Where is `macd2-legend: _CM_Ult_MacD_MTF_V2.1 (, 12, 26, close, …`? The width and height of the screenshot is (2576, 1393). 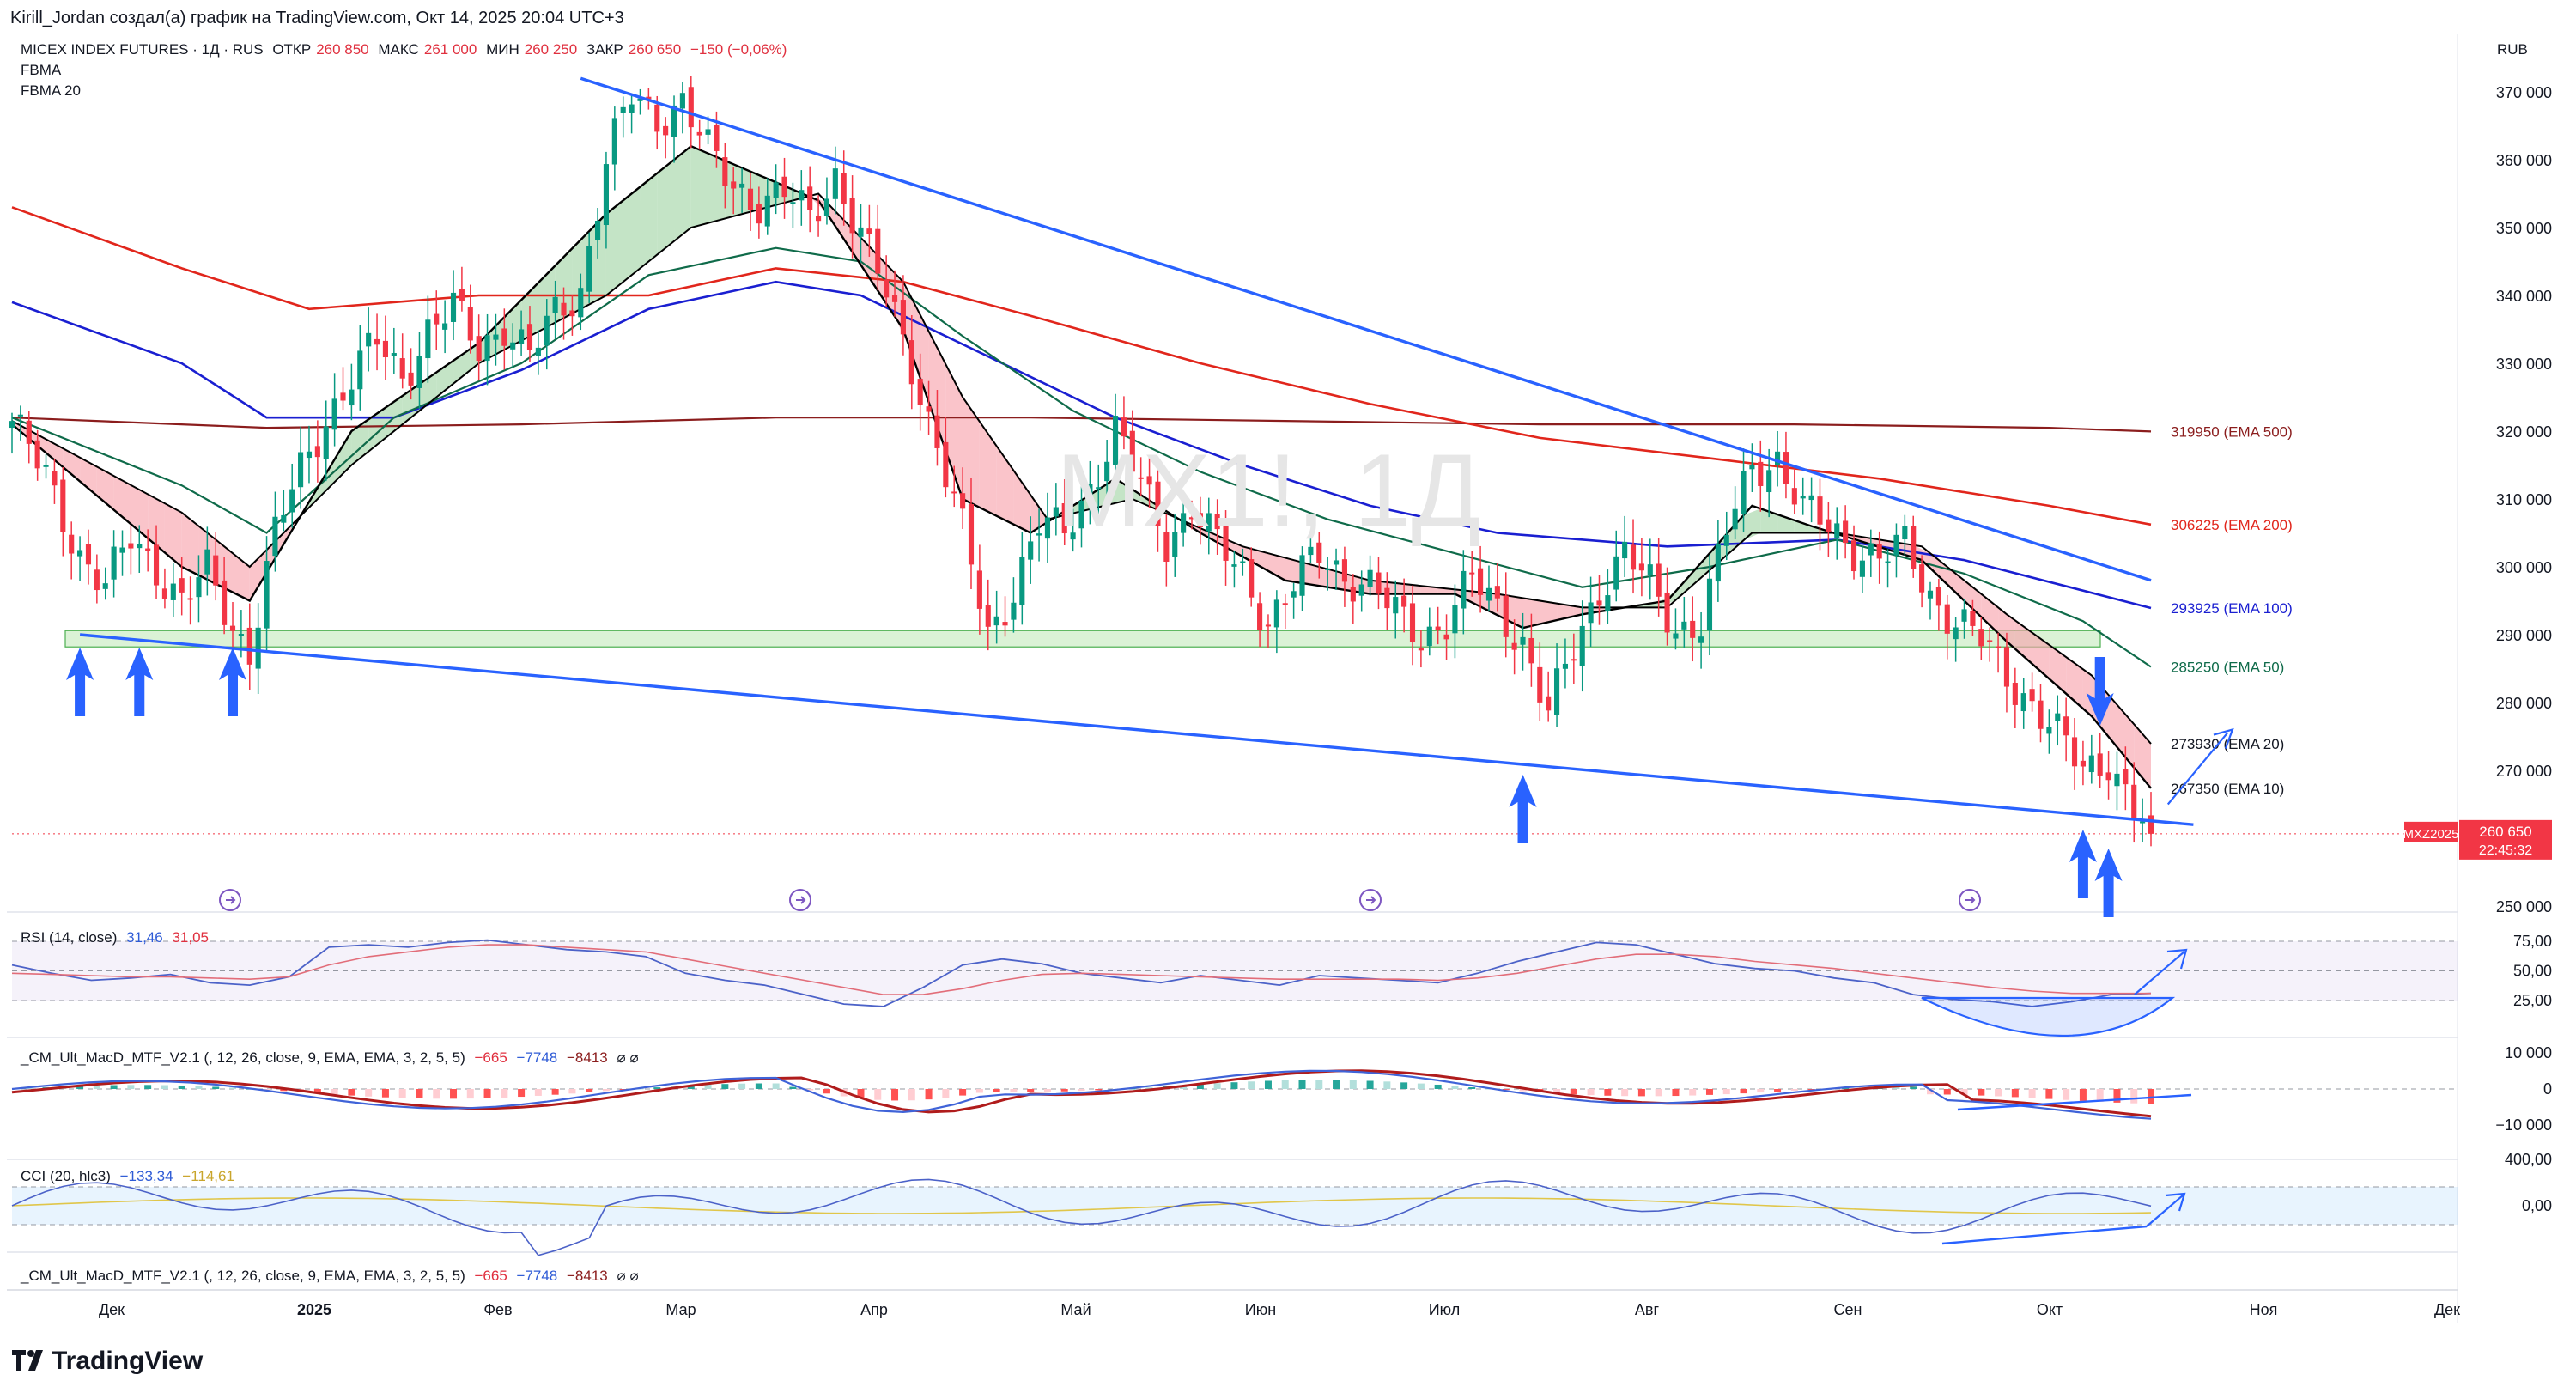
macd2-legend: _CM_Ult_MacD_MTF_V2.1 (, 12, 26, close, … is located at coordinates (333, 1277).